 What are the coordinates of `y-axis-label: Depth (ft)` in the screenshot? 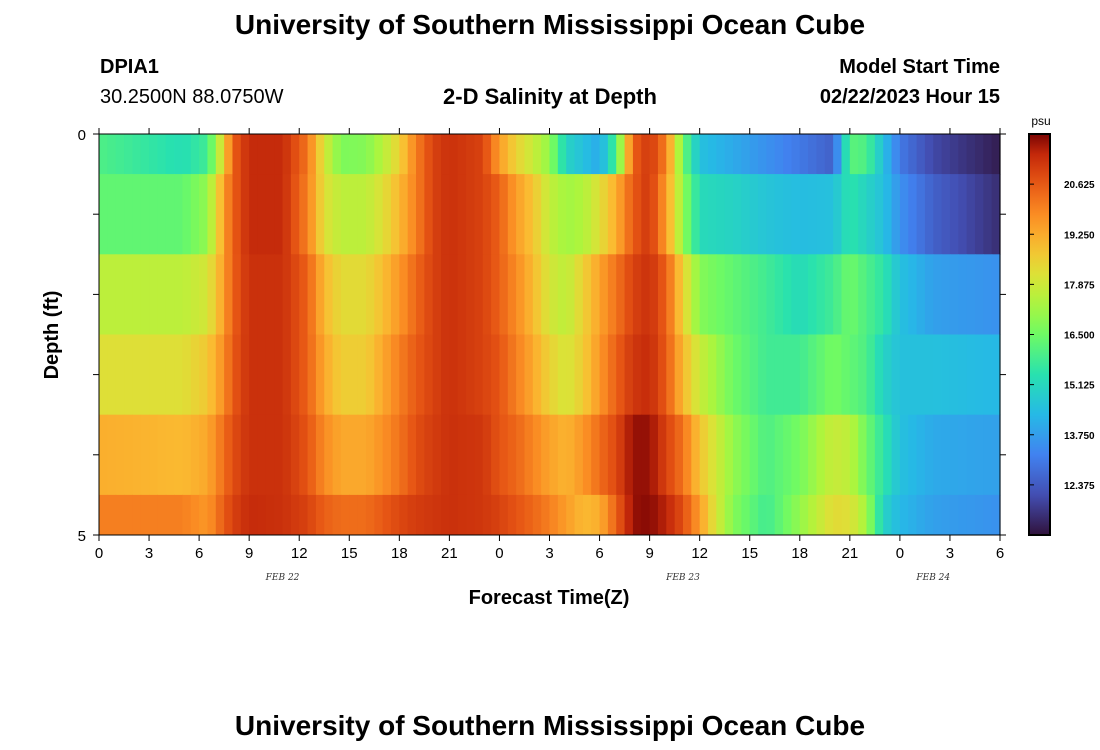 It's located at (52, 335).